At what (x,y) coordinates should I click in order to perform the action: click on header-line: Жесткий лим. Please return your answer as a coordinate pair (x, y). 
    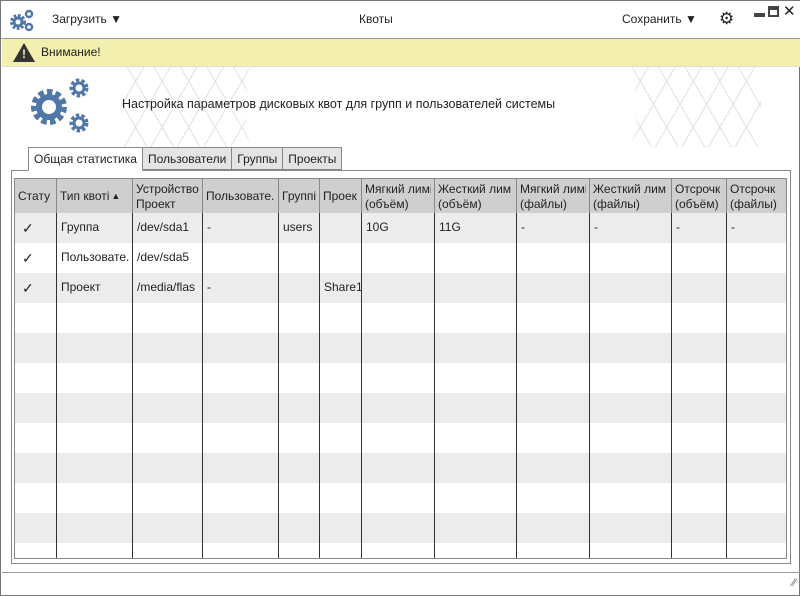
    Looking at the image, I should click on (475, 189).